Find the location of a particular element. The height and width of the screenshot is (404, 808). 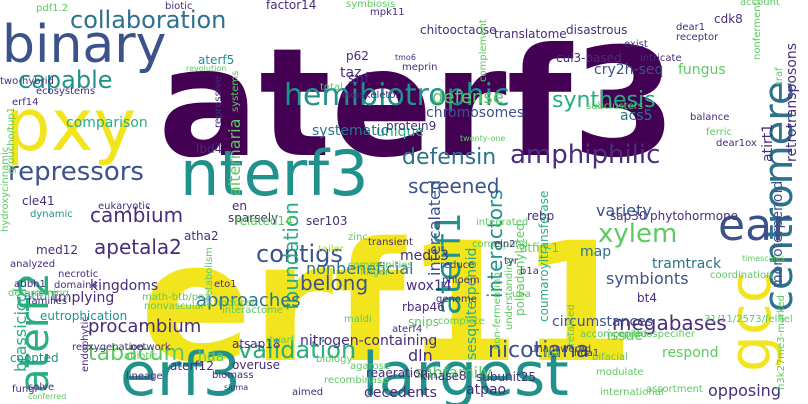

word-complement: complement is located at coordinates (483, 50).